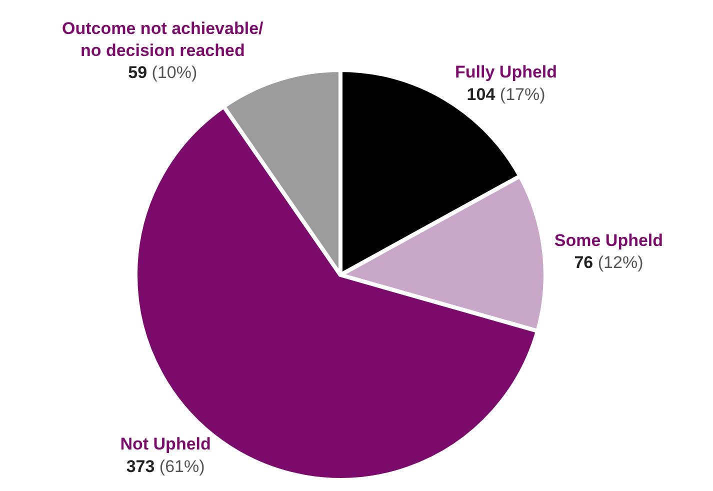  Describe the element at coordinates (165, 466) in the screenshot. I see `data-label: 373 (61%)` at that location.